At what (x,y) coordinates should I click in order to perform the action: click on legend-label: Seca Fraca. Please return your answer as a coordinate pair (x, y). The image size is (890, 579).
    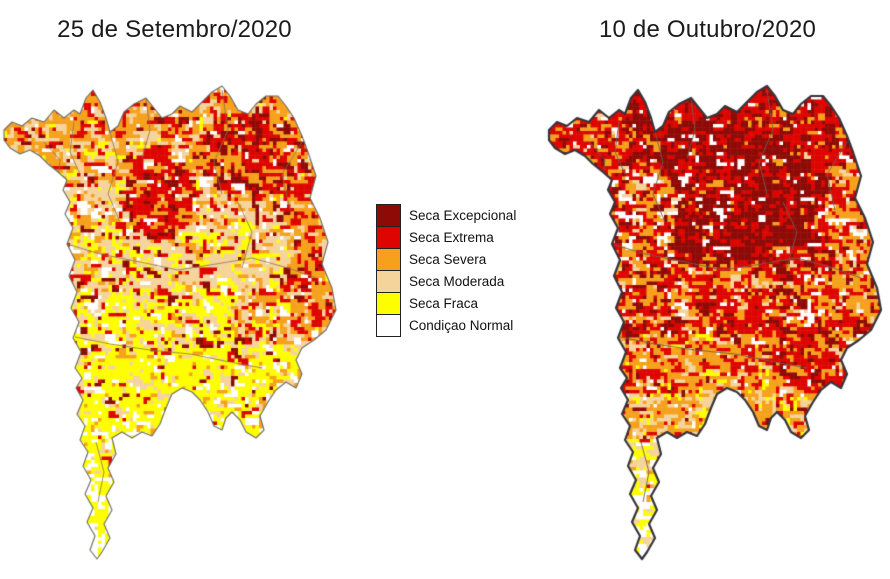
    Looking at the image, I should click on (444, 303).